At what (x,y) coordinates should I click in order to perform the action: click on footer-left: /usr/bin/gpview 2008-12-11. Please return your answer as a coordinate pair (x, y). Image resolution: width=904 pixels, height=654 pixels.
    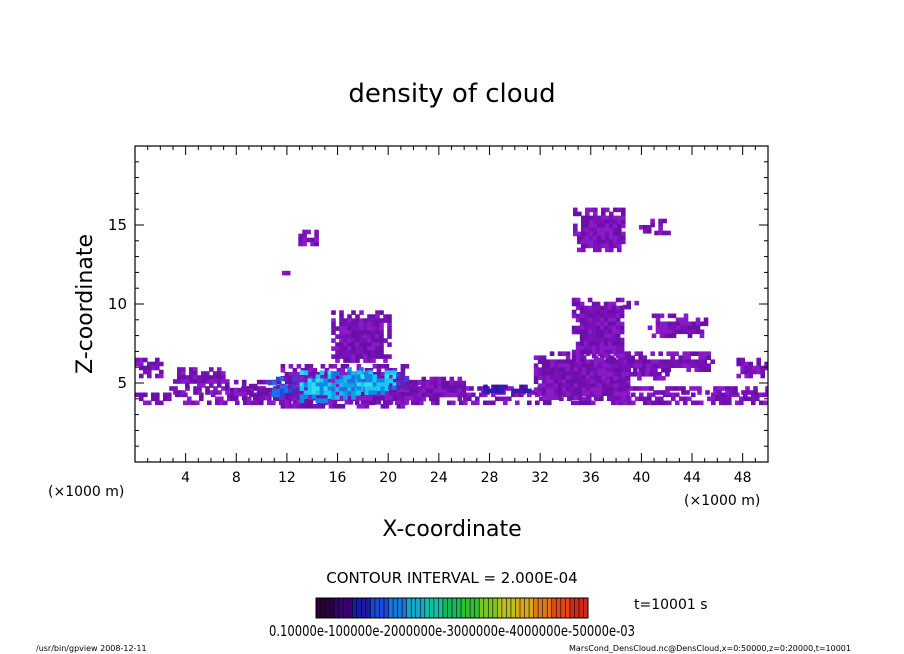
    Looking at the image, I should click on (91, 648).